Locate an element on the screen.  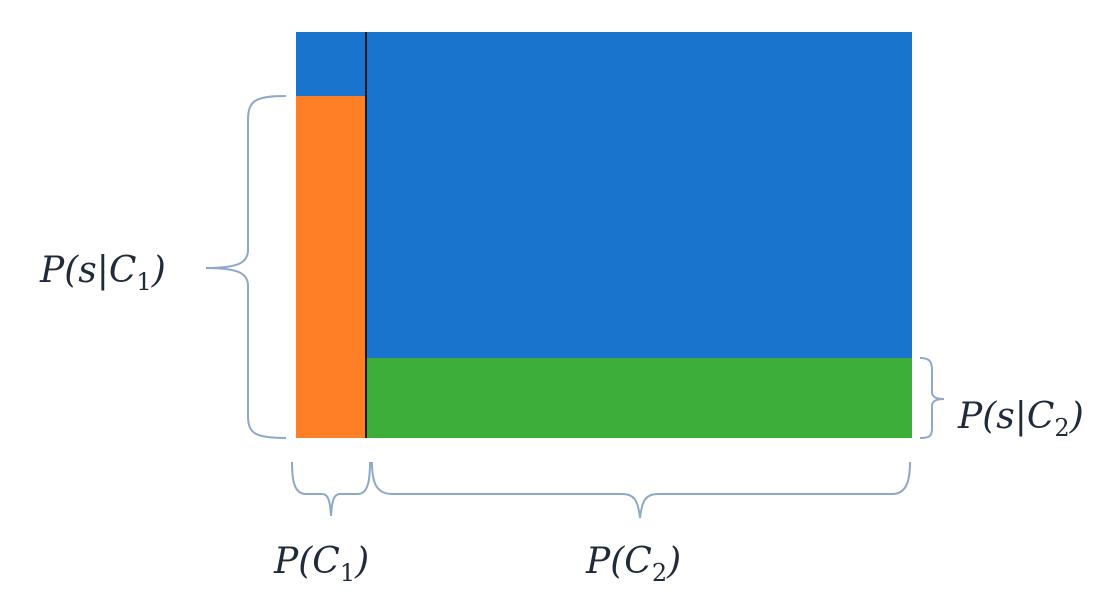
label-p-s-given-c1: P(s|C1) is located at coordinates (102, 273).